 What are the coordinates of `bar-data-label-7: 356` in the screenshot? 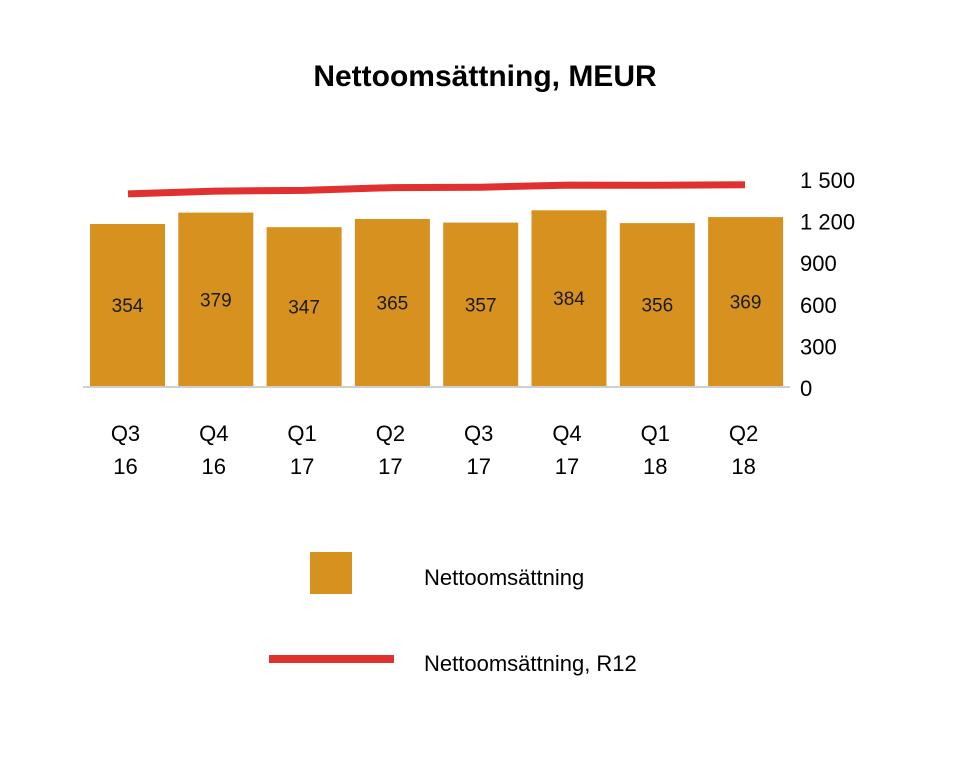 It's located at (657, 306).